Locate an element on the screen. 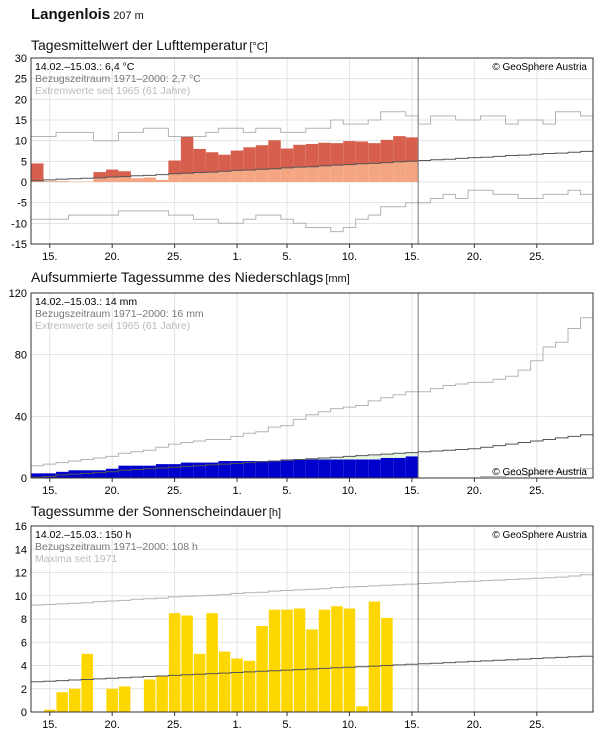 Image resolution: width=596 pixels, height=729 pixels. precipitation-ytick-label: 0 is located at coordinates (24, 479).